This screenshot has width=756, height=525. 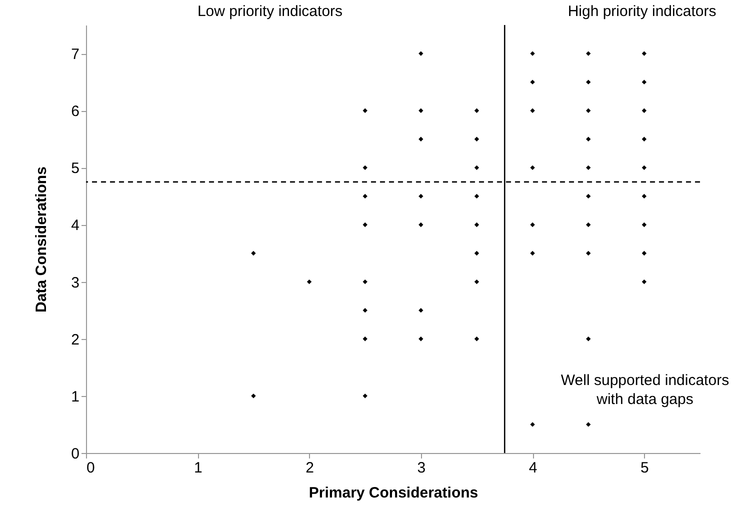 I want to click on annotation: Well supported indicators with data gaps, so click(x=645, y=390).